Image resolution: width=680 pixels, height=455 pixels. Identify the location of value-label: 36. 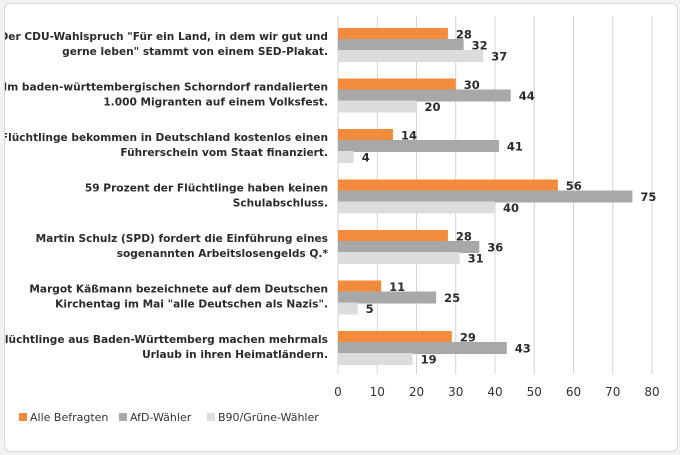
(495, 248).